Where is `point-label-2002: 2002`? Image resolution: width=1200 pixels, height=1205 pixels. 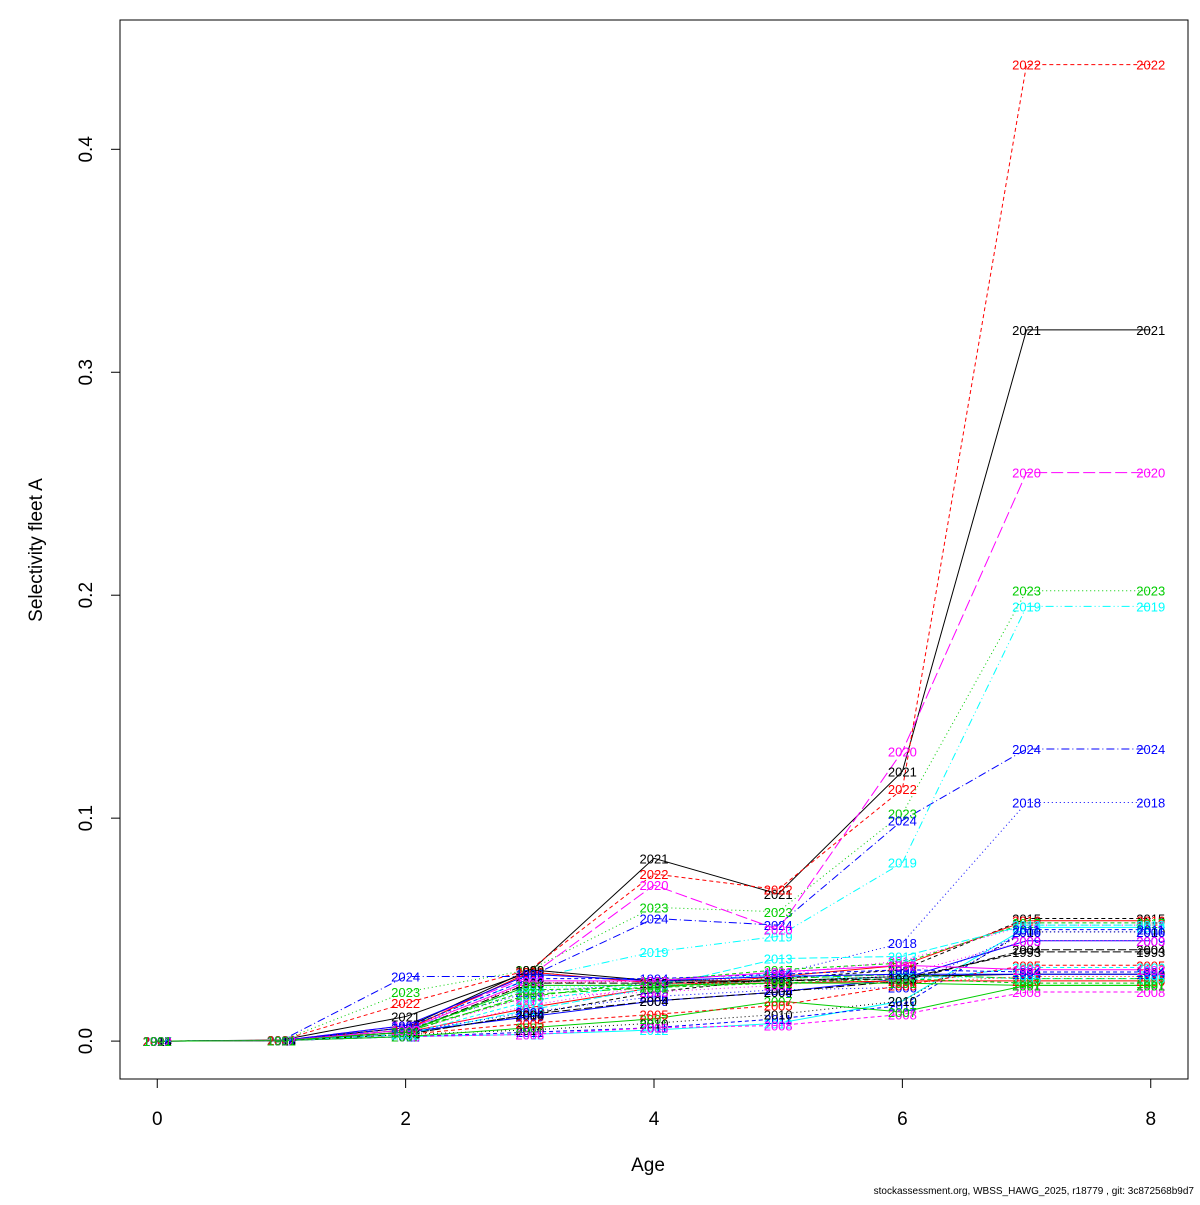 point-label-2002: 2002 is located at coordinates (902, 981).